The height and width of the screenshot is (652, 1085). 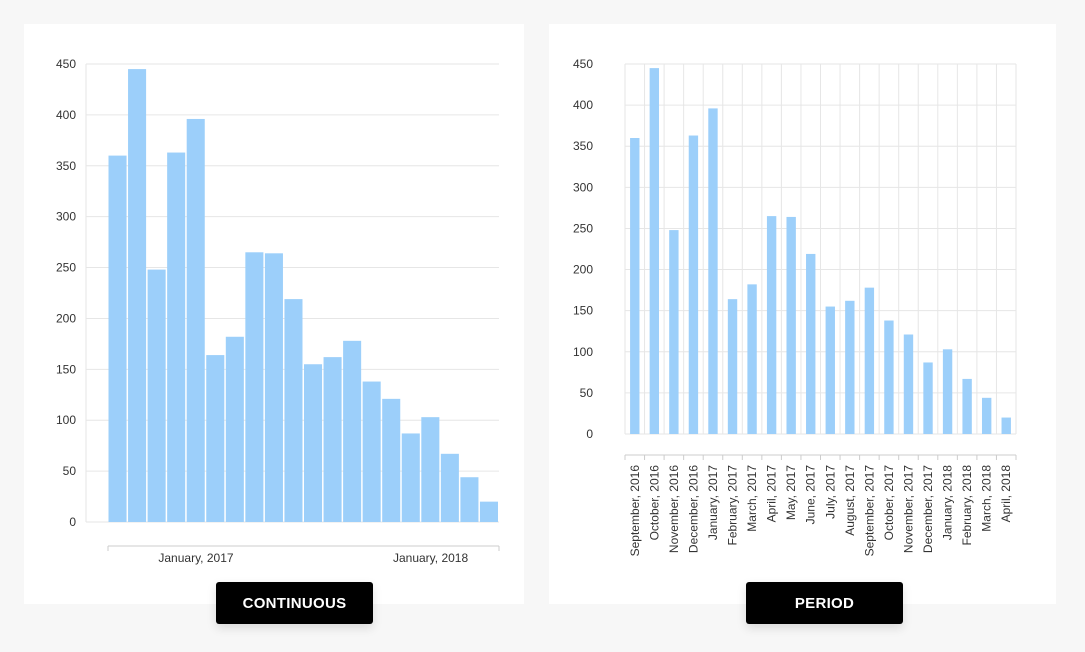 I want to click on x-tick-label: March, 2018, so click(x=987, y=498).